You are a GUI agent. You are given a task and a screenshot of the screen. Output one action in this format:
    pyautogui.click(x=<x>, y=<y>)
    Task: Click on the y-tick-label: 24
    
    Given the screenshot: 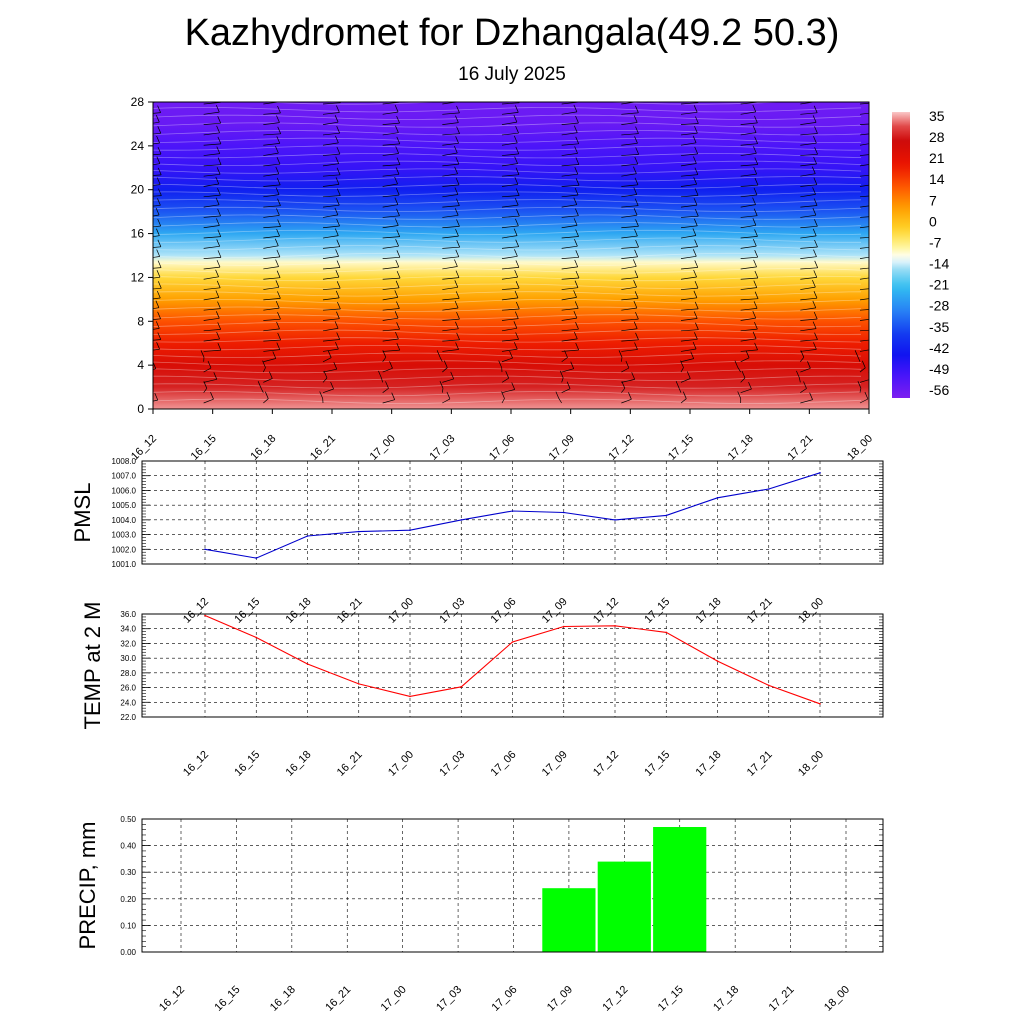 What is the action you would take?
    pyautogui.click(x=138, y=146)
    